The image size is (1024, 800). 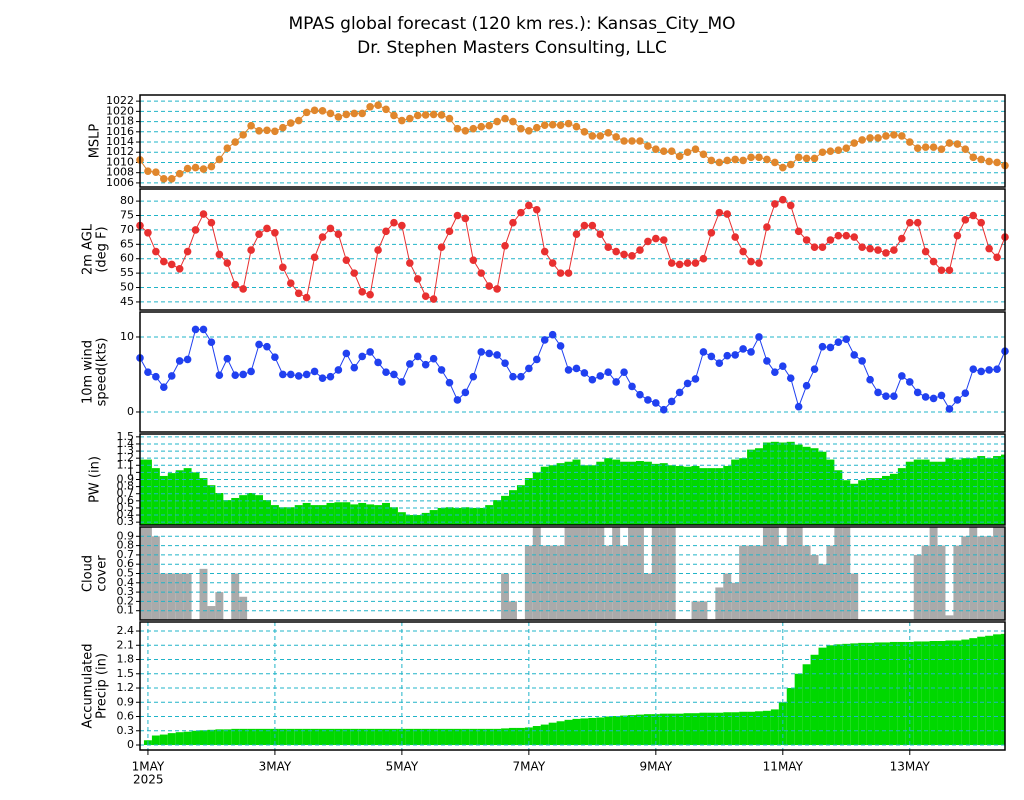 What do you see at coordinates (127, 215) in the screenshot?
I see `y-tick-label: 75` at bounding box center [127, 215].